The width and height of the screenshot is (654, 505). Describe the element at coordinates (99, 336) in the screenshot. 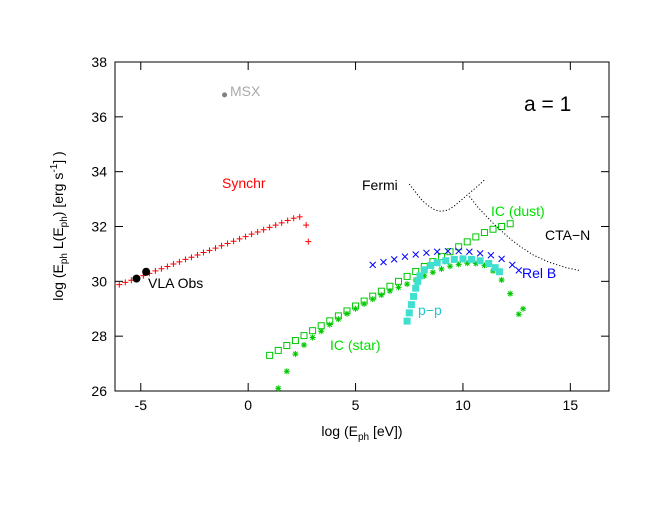

I see `y-tick-label: 28` at that location.